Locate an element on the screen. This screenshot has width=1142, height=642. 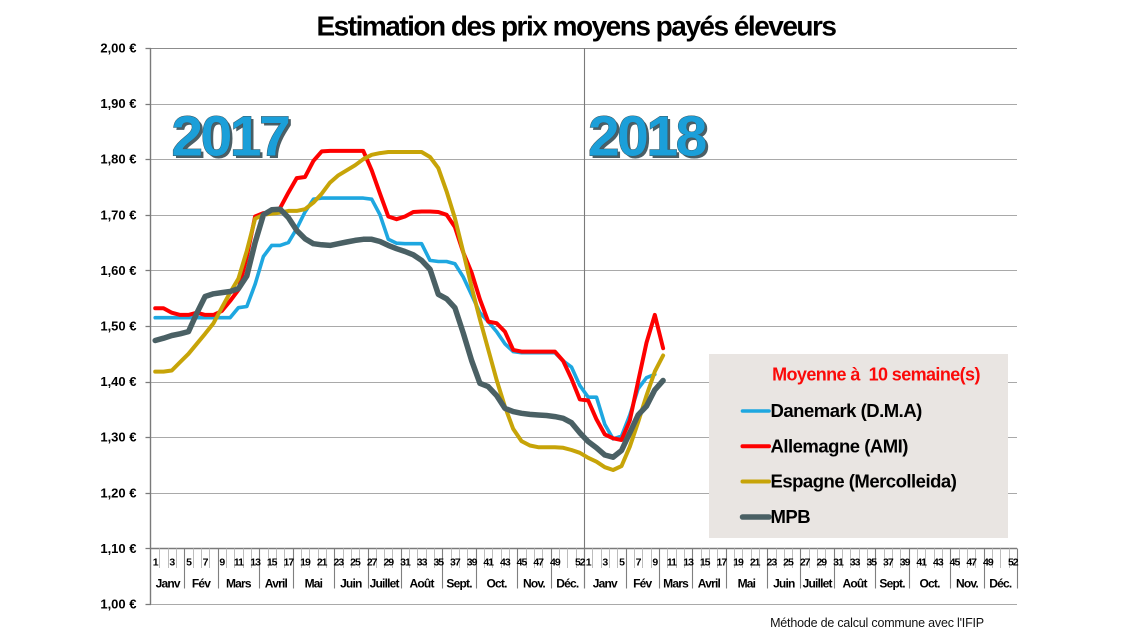
svg-text:Méthode de calcul commune avec: Méthode de calcul commune avec l'IFIP is located at coordinates (877, 623).